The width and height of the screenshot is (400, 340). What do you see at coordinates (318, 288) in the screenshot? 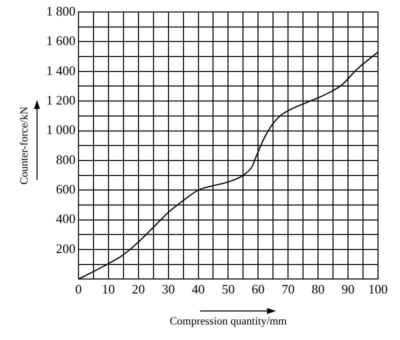
I see `x-tick-label: 80` at bounding box center [318, 288].